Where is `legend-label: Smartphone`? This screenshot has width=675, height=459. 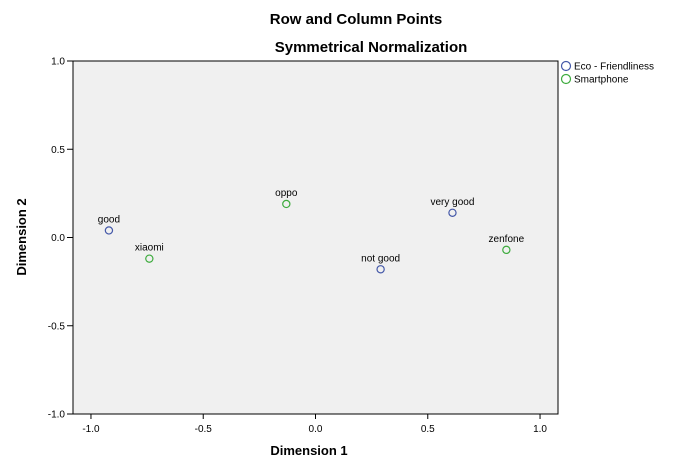
legend-label: Smartphone is located at coordinates (601, 80).